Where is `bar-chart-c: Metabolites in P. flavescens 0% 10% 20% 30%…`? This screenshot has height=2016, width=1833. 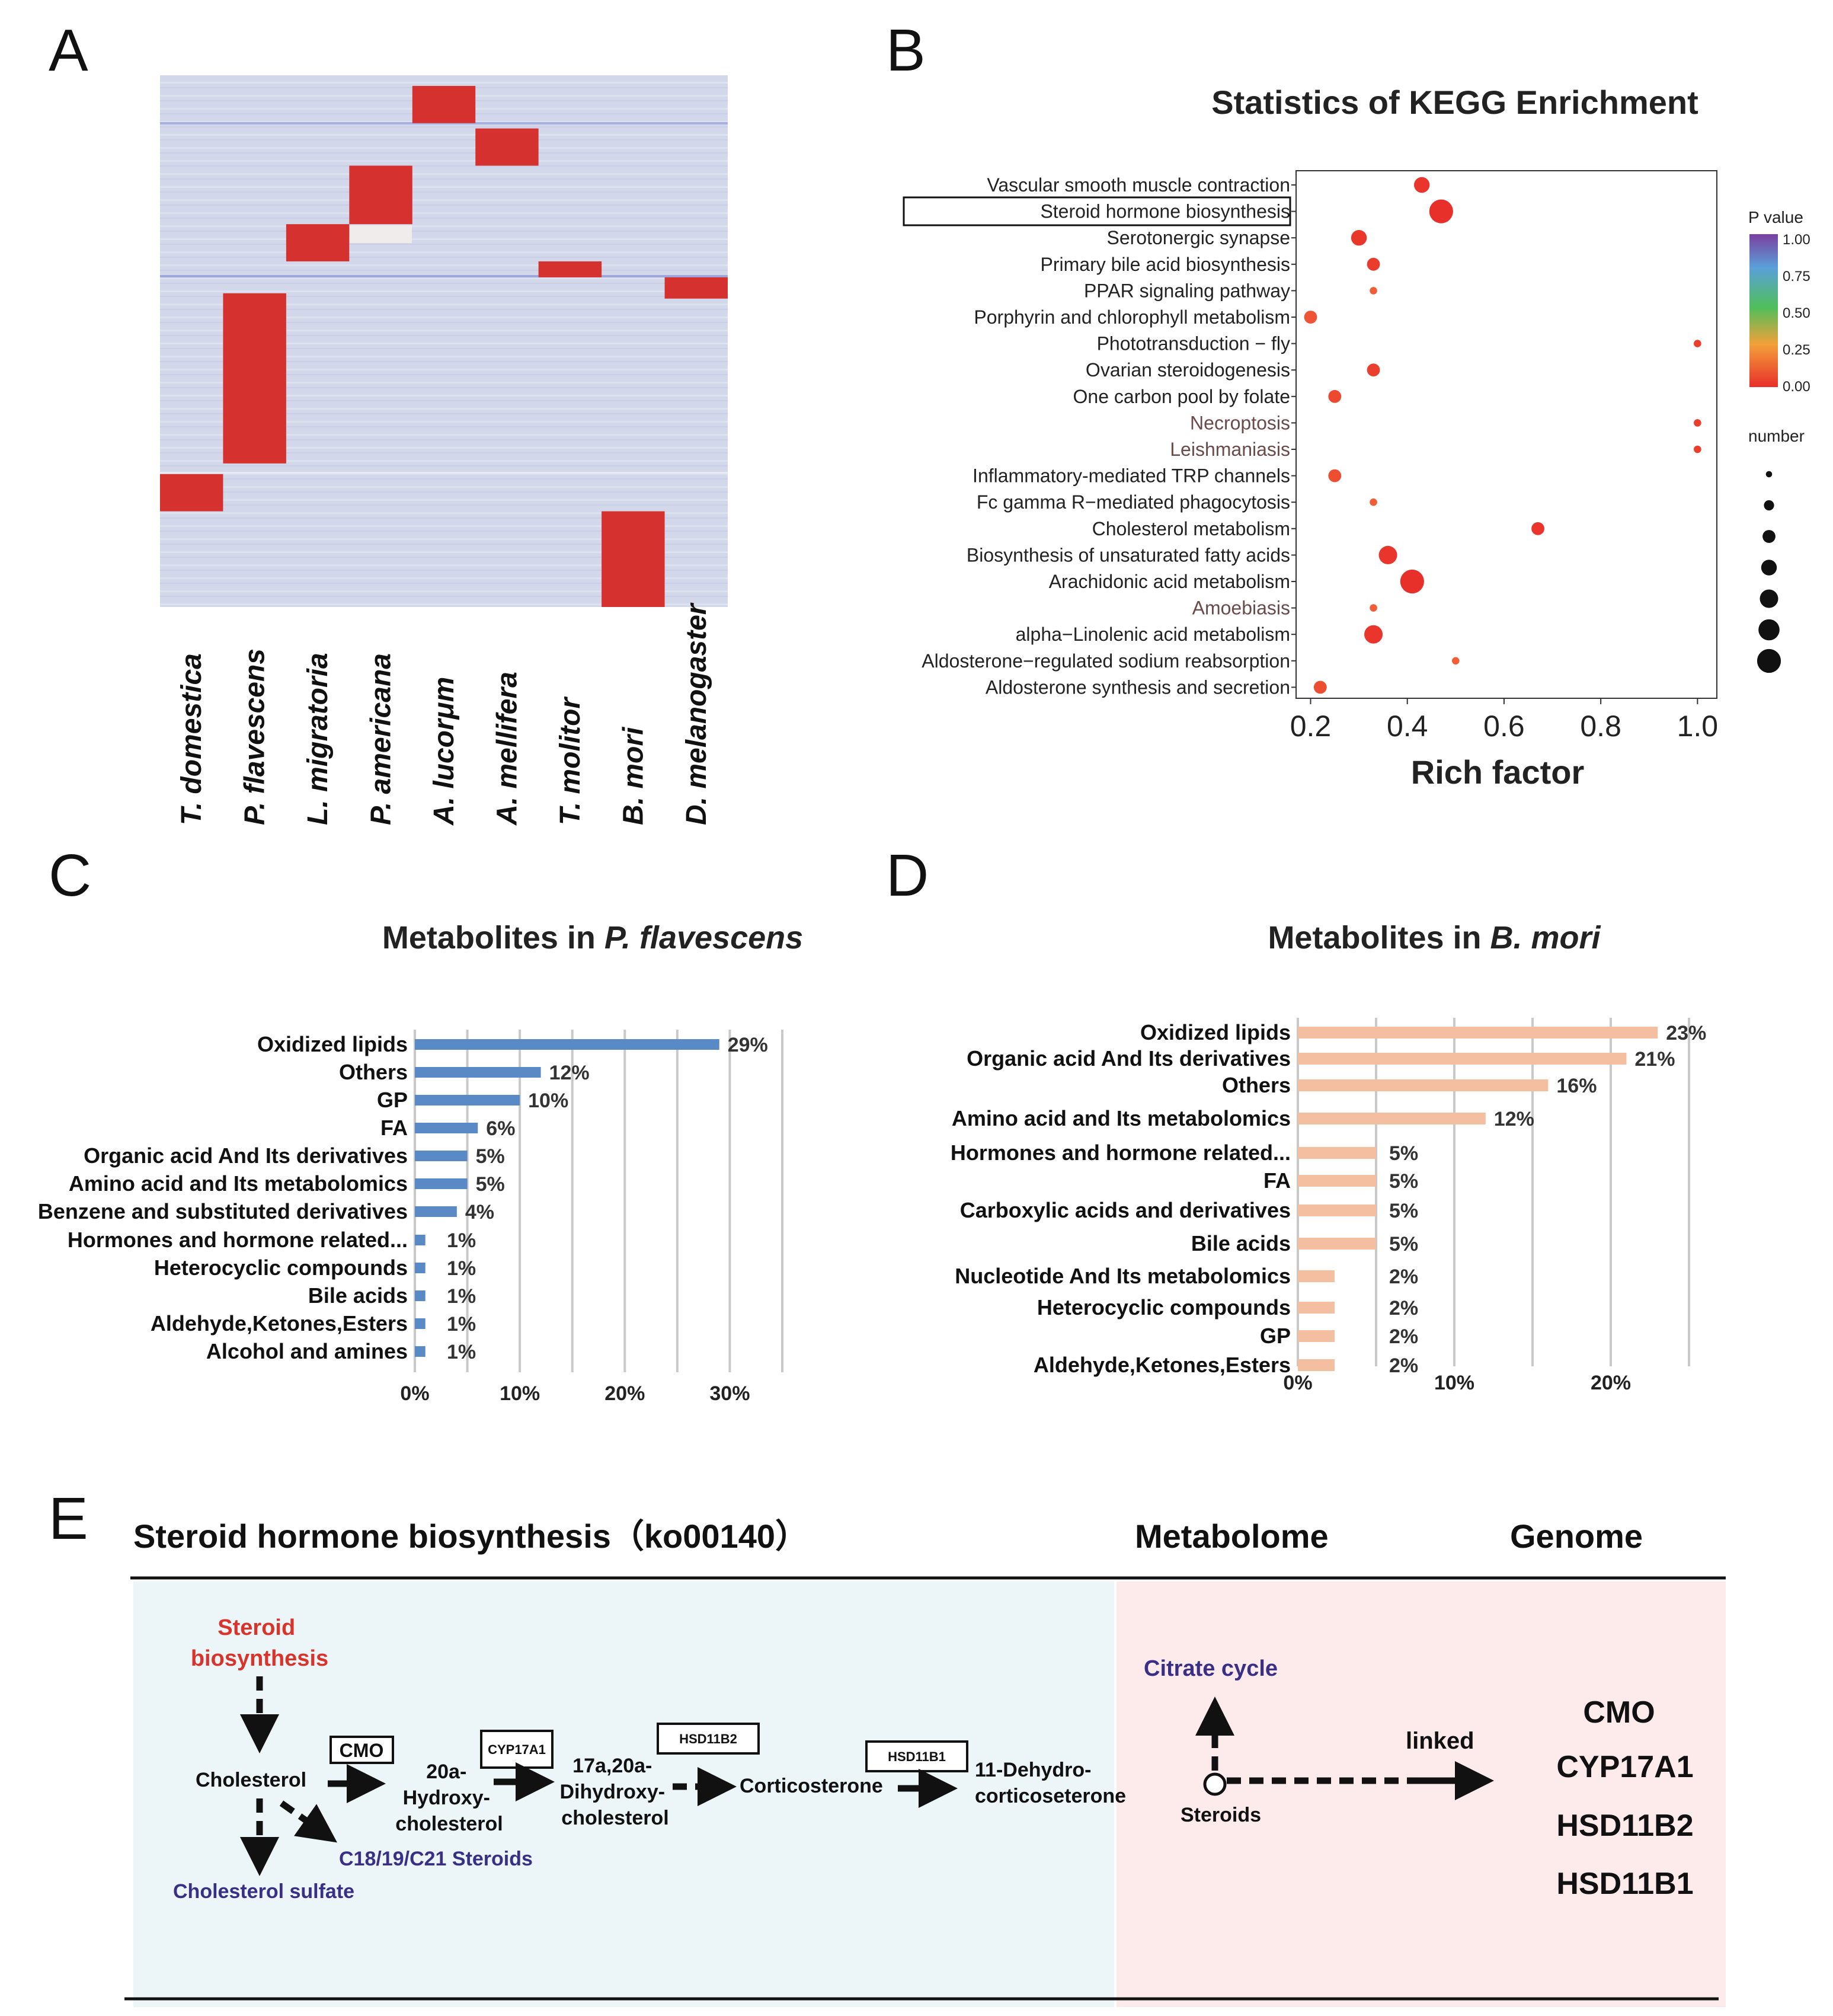 bar-chart-c: Metabolites in P. flavescens 0% 10% 20% 30%… is located at coordinates (421, 1162).